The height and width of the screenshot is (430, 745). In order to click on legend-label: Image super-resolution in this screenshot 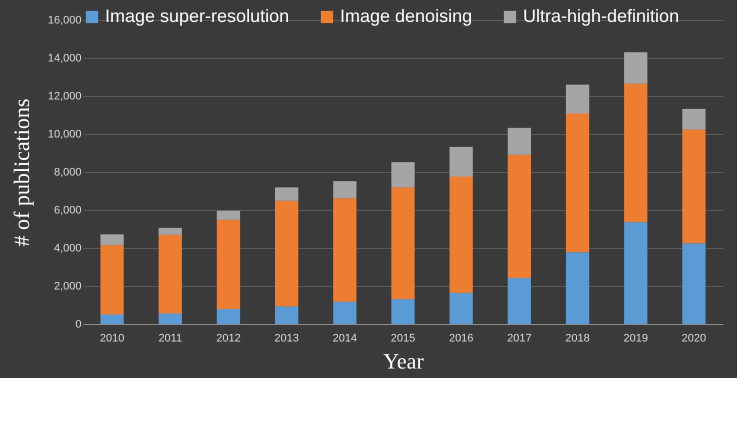, I will do `click(197, 16)`.